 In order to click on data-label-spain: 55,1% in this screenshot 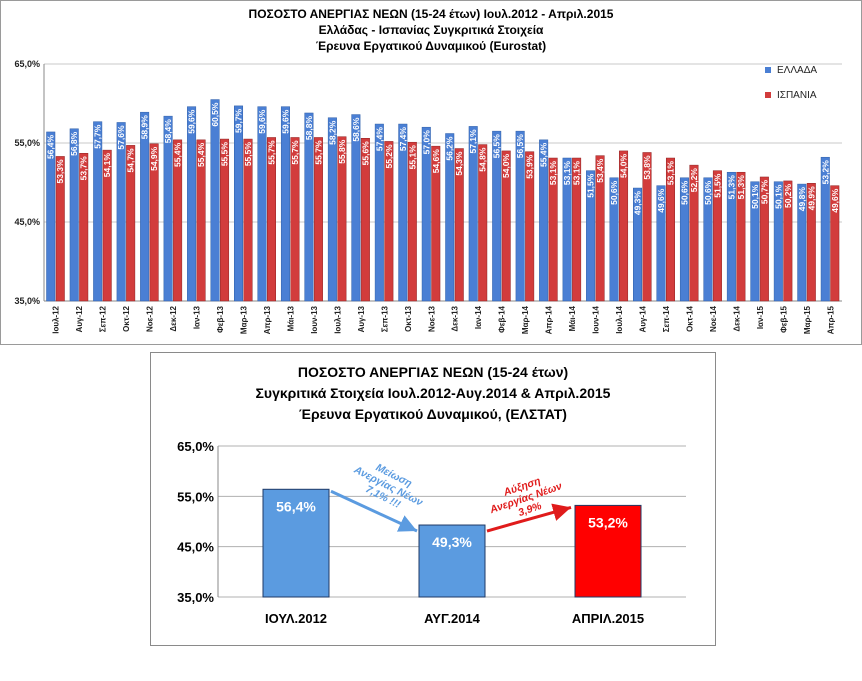, I will do `click(412, 157)`.